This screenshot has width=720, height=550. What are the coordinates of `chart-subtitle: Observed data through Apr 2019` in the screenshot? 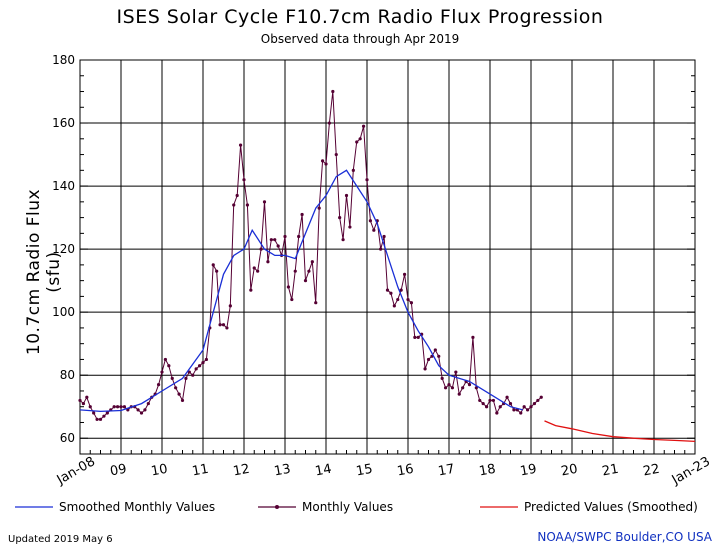 It's located at (360, 39).